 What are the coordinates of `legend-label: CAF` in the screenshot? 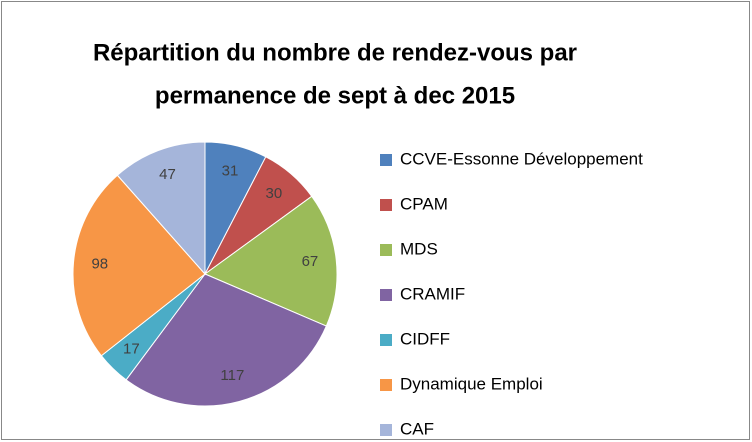 It's located at (417, 428).